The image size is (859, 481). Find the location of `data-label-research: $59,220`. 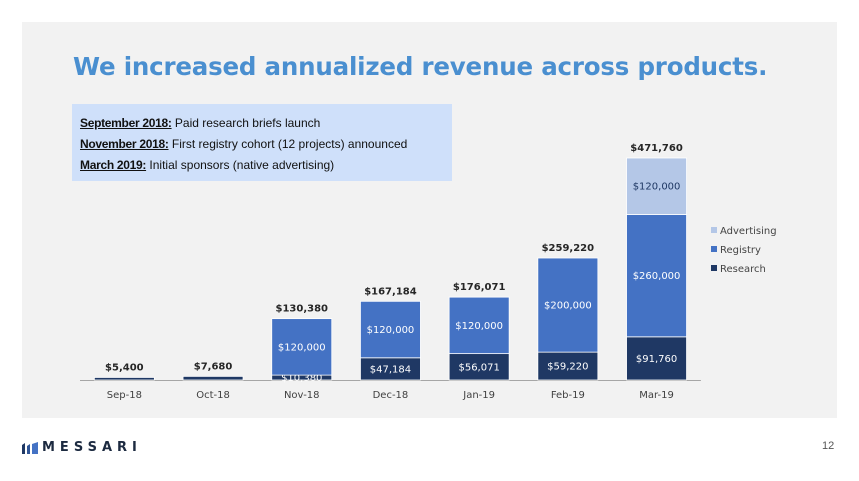

data-label-research: $59,220 is located at coordinates (567, 367).